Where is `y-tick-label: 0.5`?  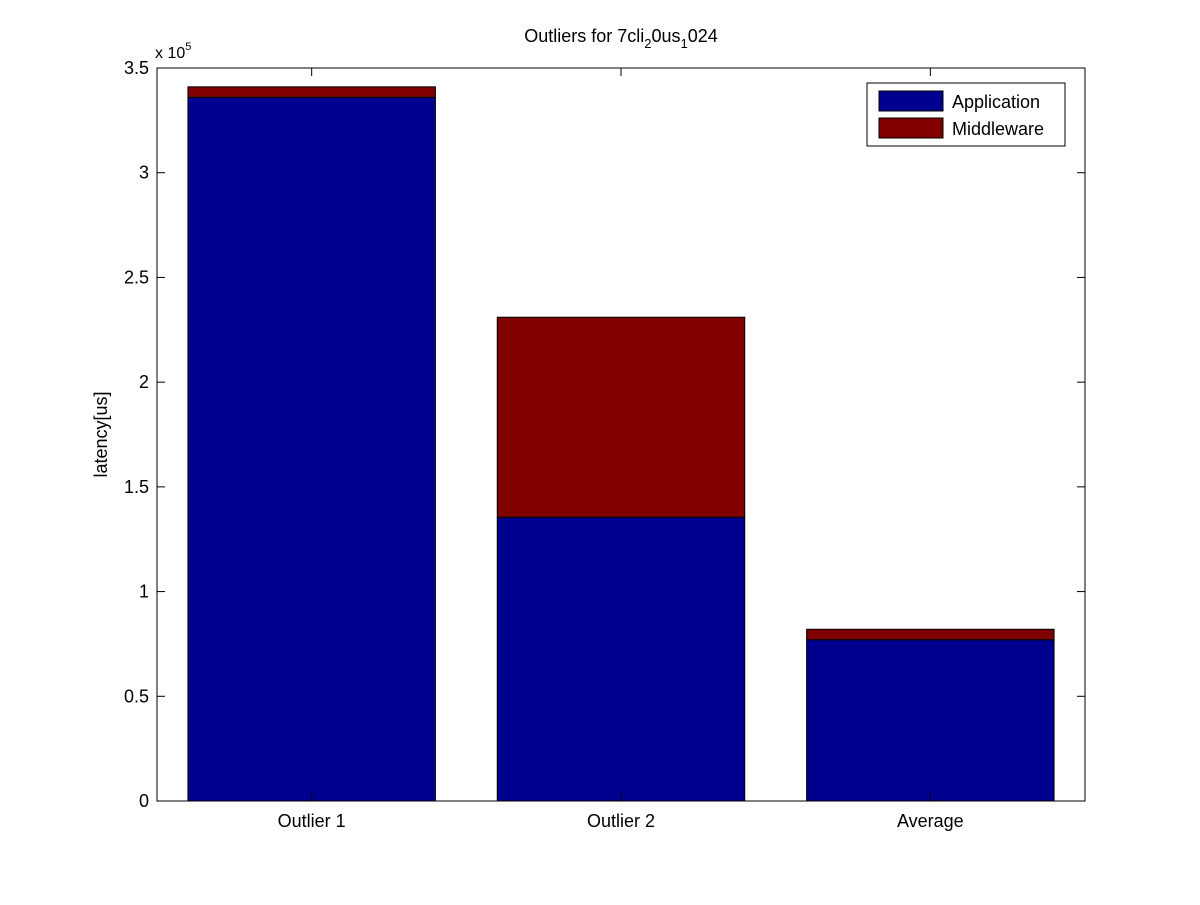 y-tick-label: 0.5 is located at coordinates (136, 696).